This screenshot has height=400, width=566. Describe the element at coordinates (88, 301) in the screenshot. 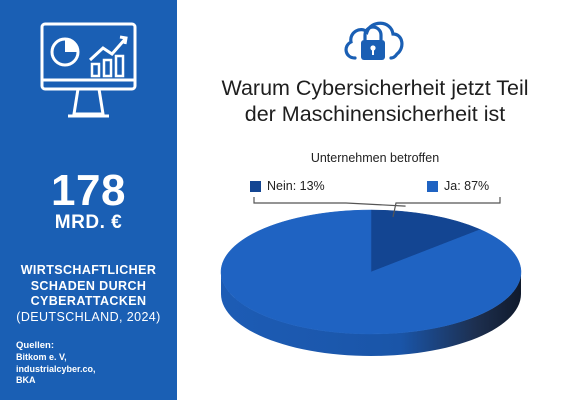

I see `damage-line: CYBERATTACKEN` at that location.